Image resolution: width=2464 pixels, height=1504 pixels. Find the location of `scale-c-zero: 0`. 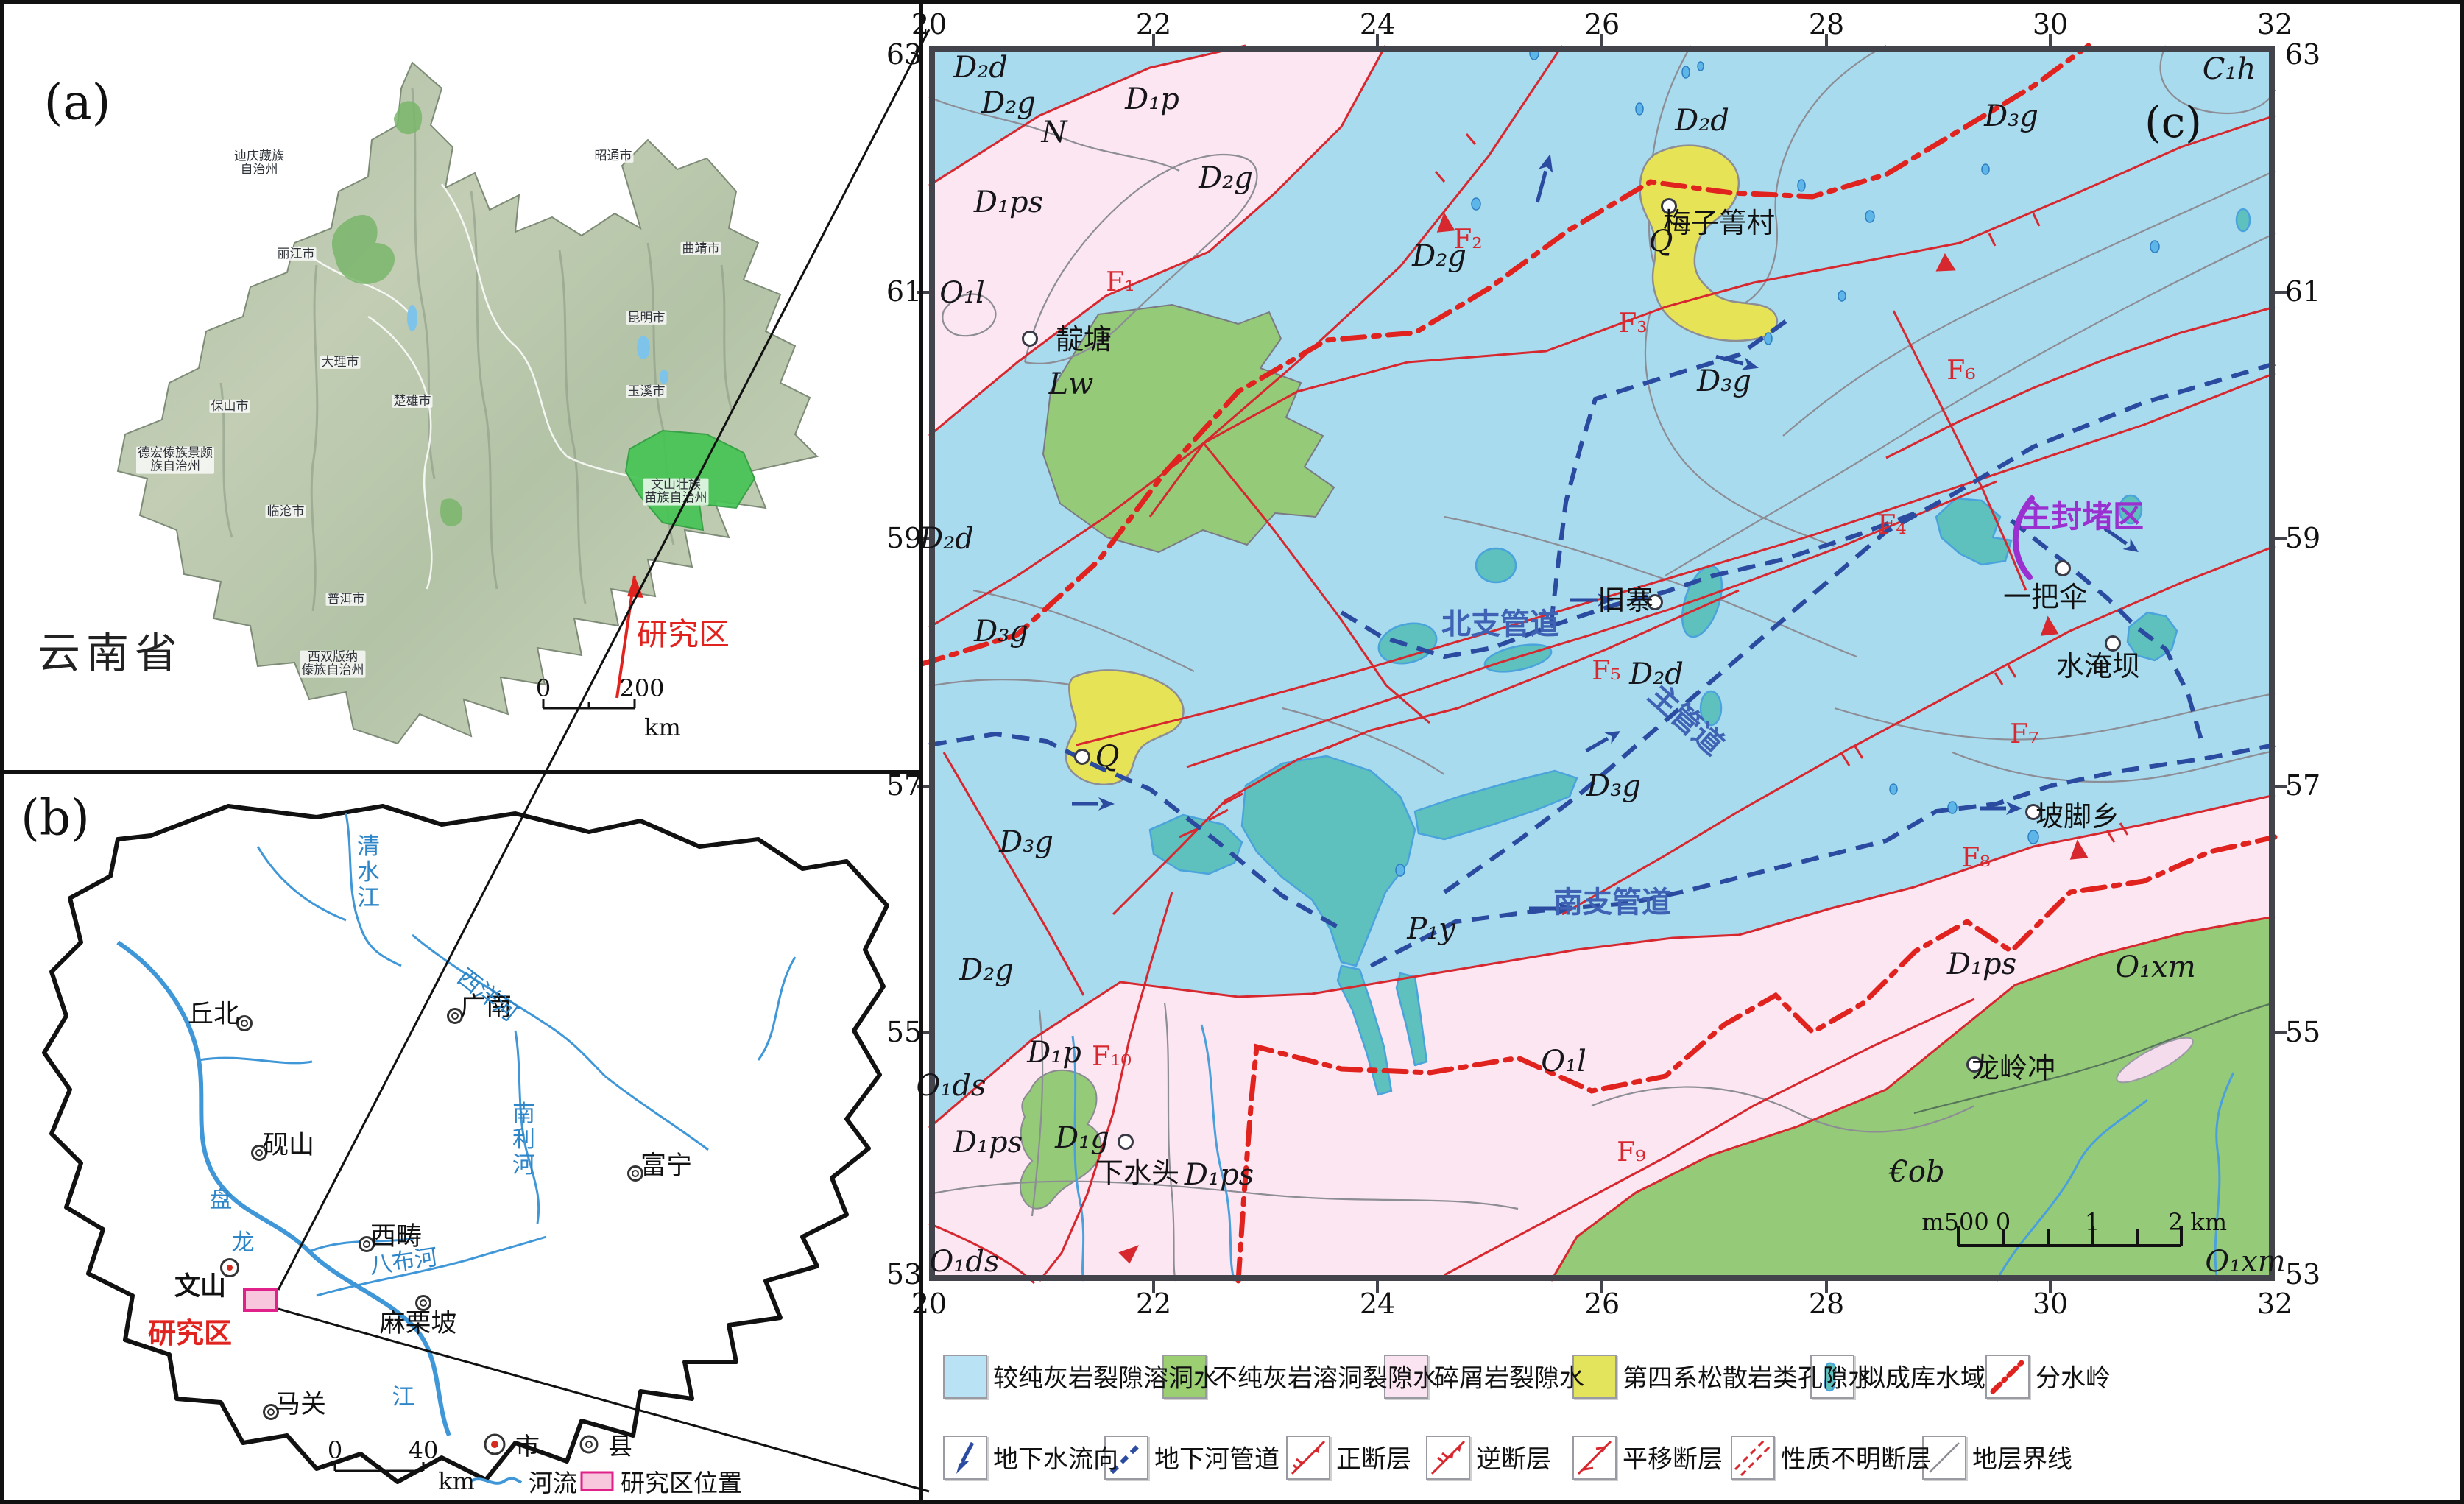

scale-c-zero: 0 is located at coordinates (2003, 1222).